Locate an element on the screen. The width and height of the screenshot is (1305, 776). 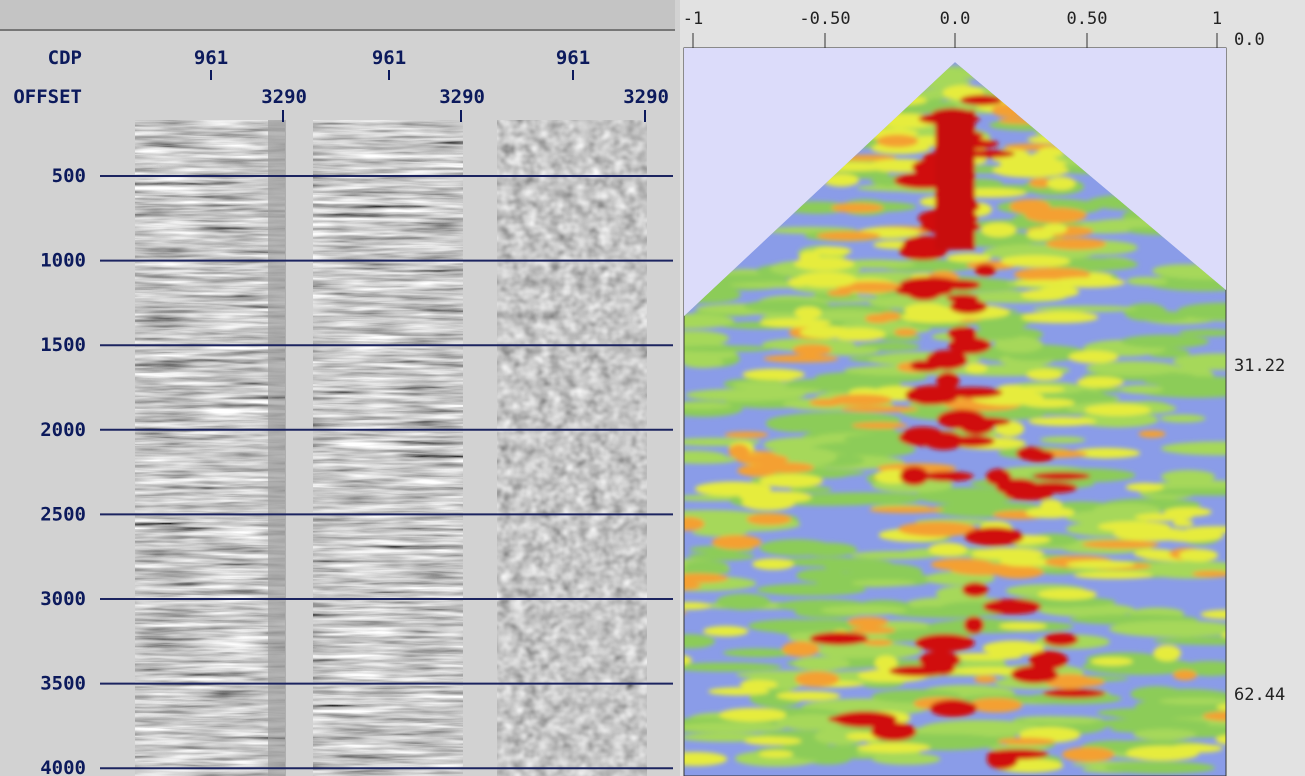
time-label: 1500 is located at coordinates (63, 345).